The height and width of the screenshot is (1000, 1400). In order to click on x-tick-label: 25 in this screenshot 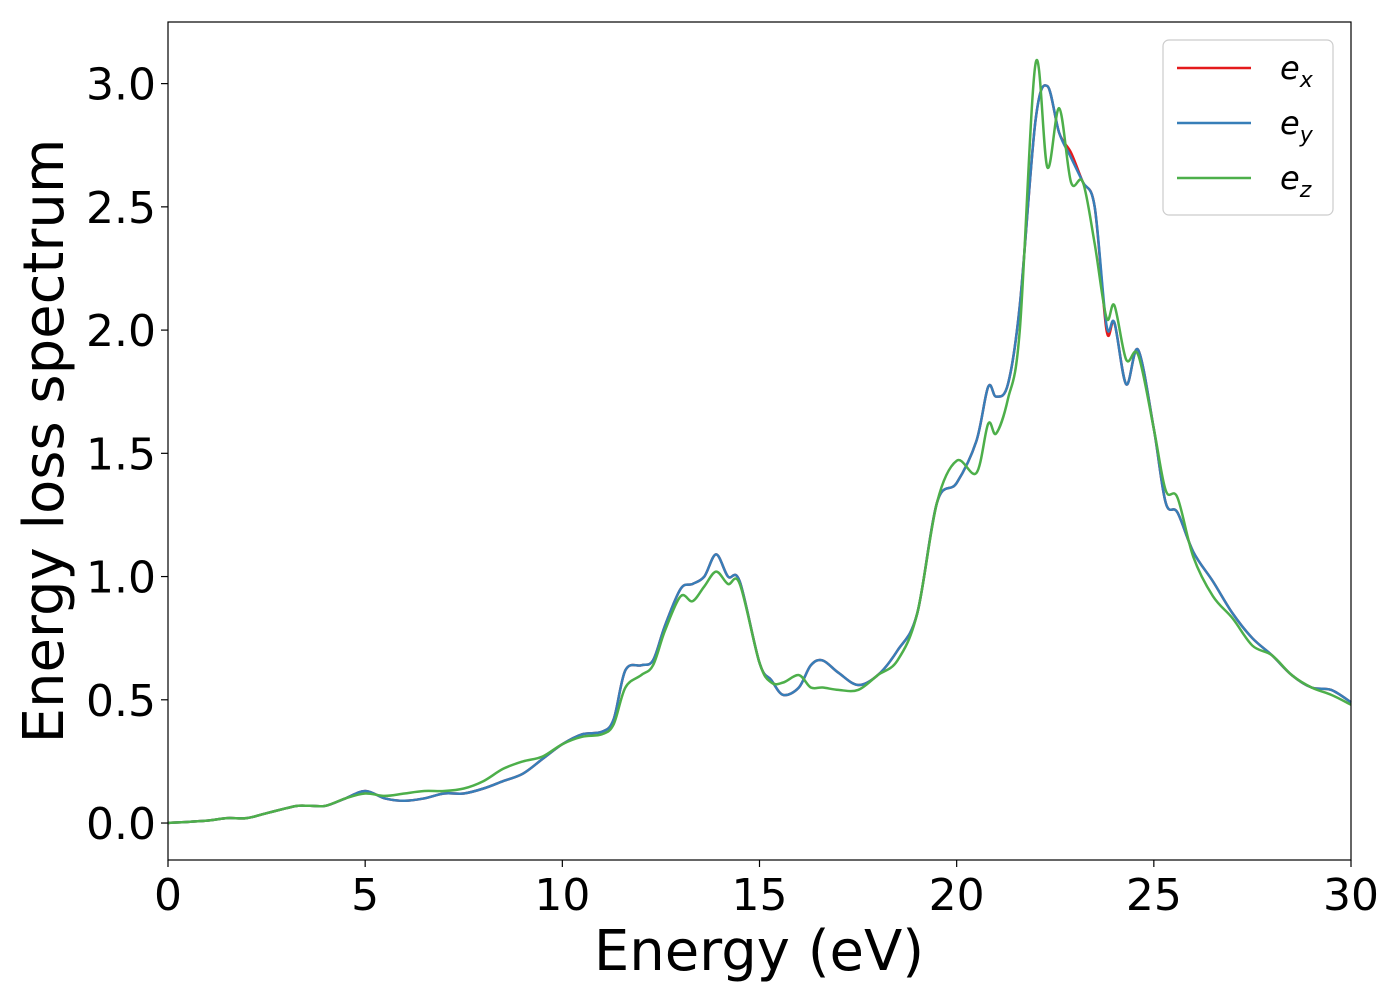, I will do `click(1154, 895)`.